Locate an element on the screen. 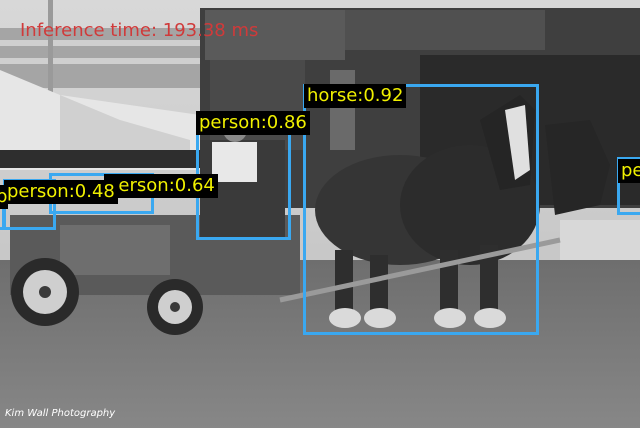 This screenshot has width=640, height=428. bbox-person-2-label: person:0.64 is located at coordinates (161, 186).